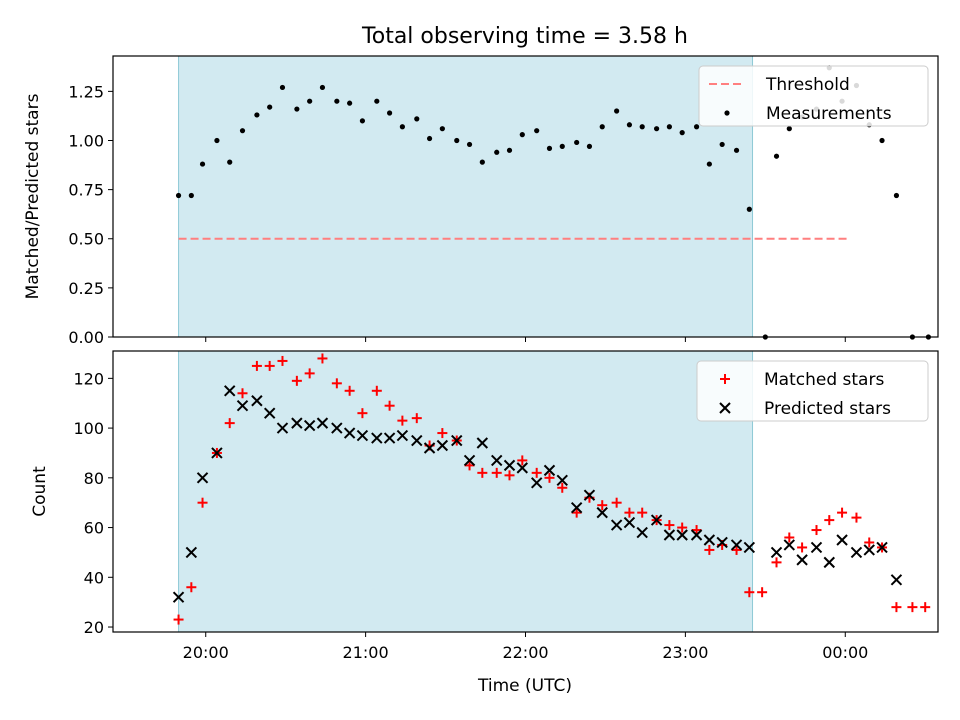 The height and width of the screenshot is (720, 960). I want to click on x-tick-label: 23:00, so click(685, 652).